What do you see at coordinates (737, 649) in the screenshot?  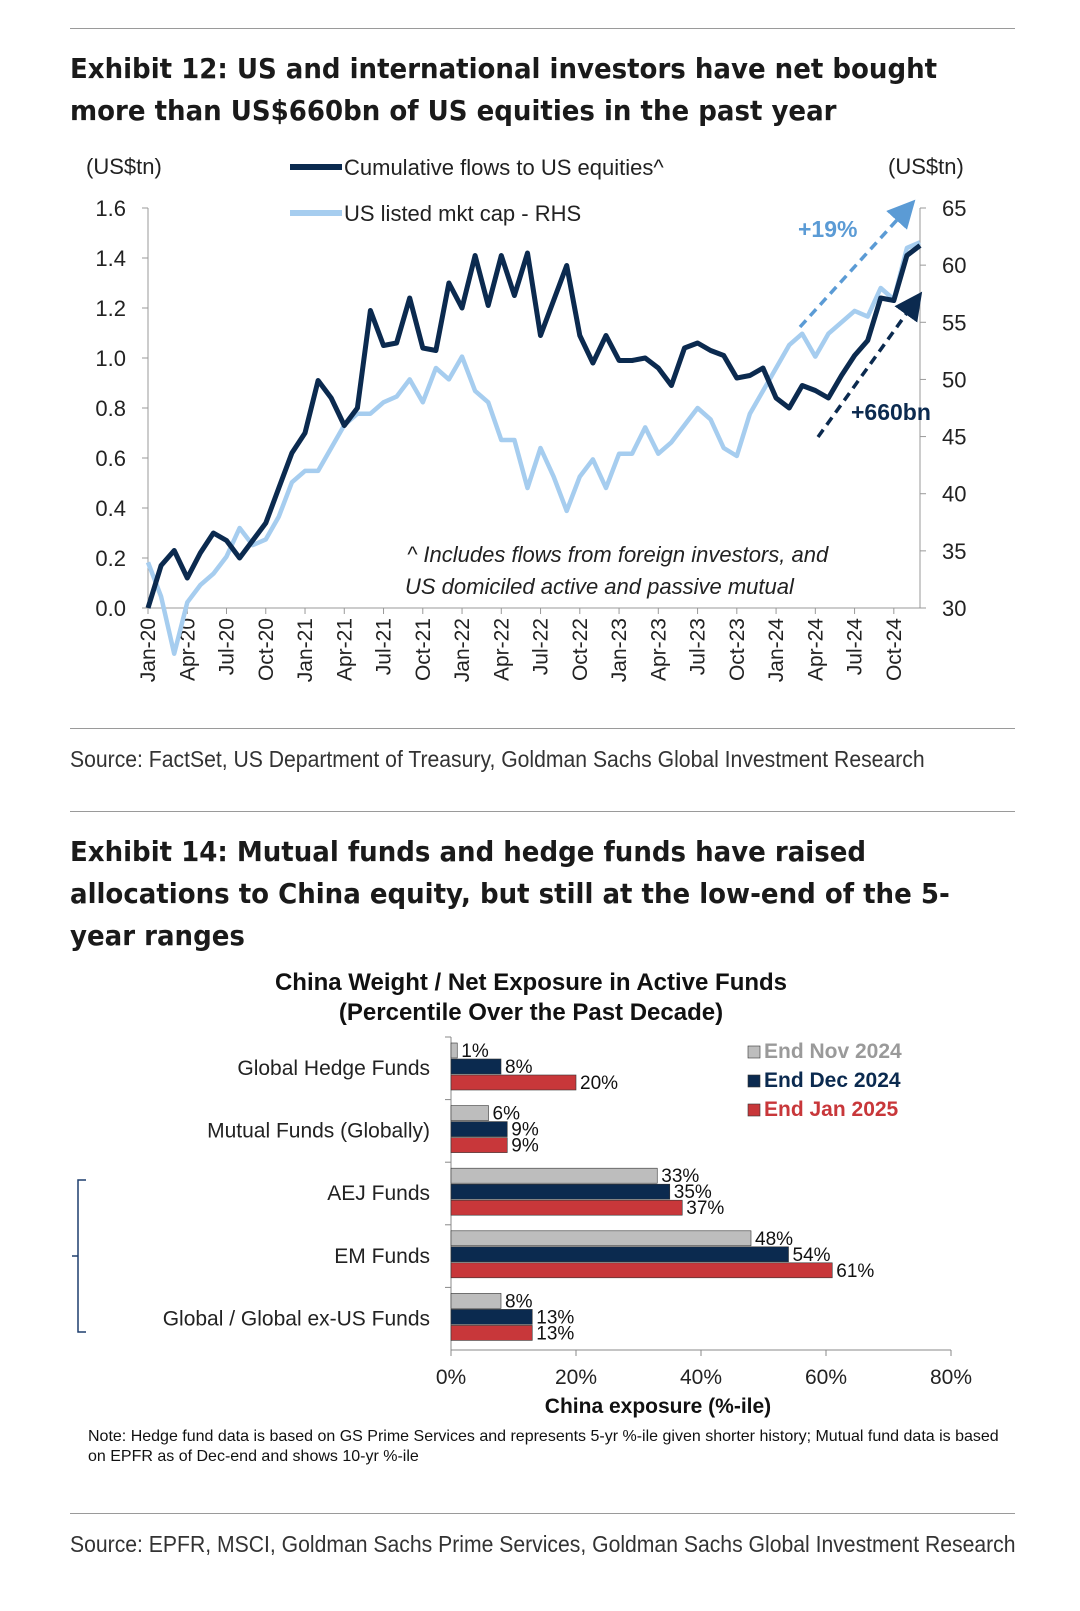 I see `x-tick-label: Oct-23` at bounding box center [737, 649].